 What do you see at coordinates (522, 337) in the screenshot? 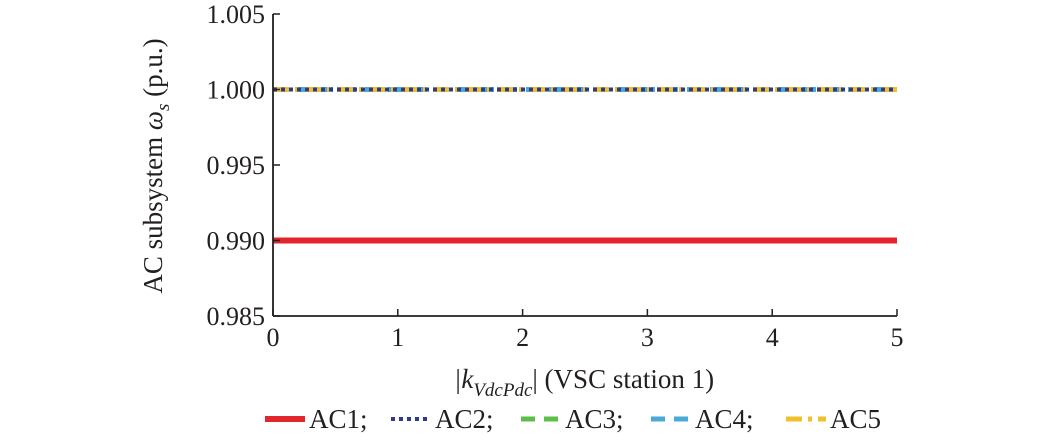
I see `x-tick-label: 2` at bounding box center [522, 337].